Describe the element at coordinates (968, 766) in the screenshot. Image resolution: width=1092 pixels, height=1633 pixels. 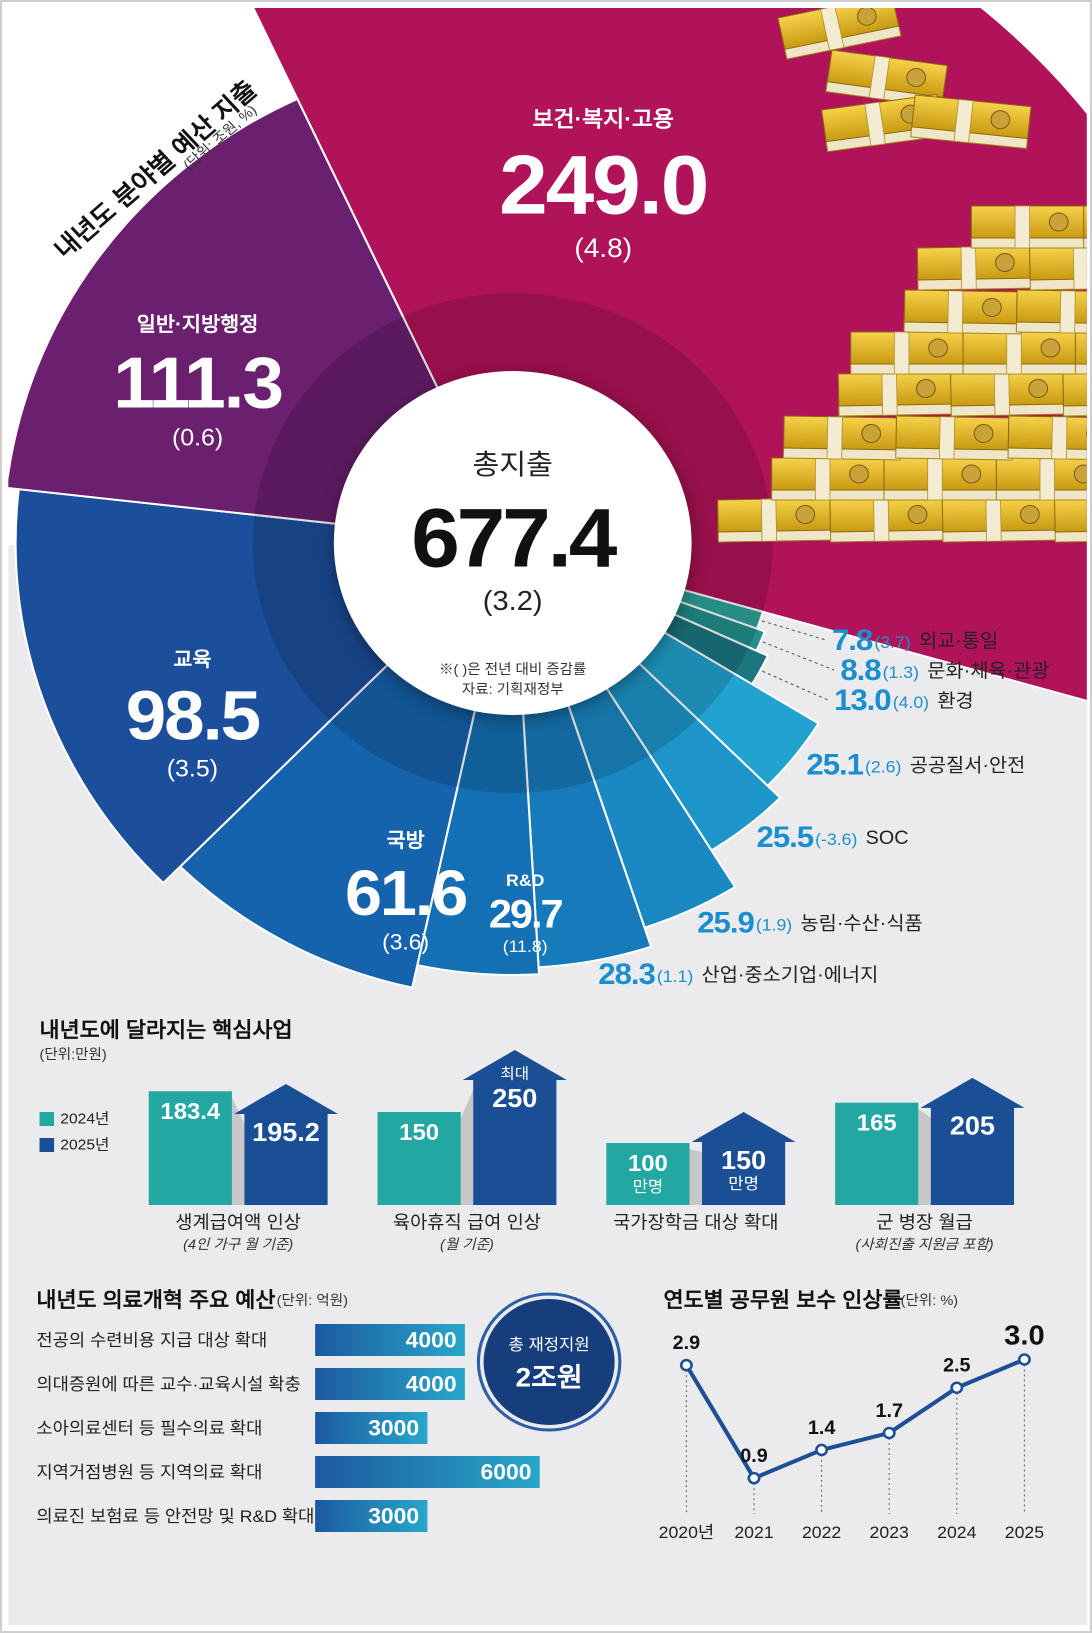
I see `sector-name: 공공질서·안전` at that location.